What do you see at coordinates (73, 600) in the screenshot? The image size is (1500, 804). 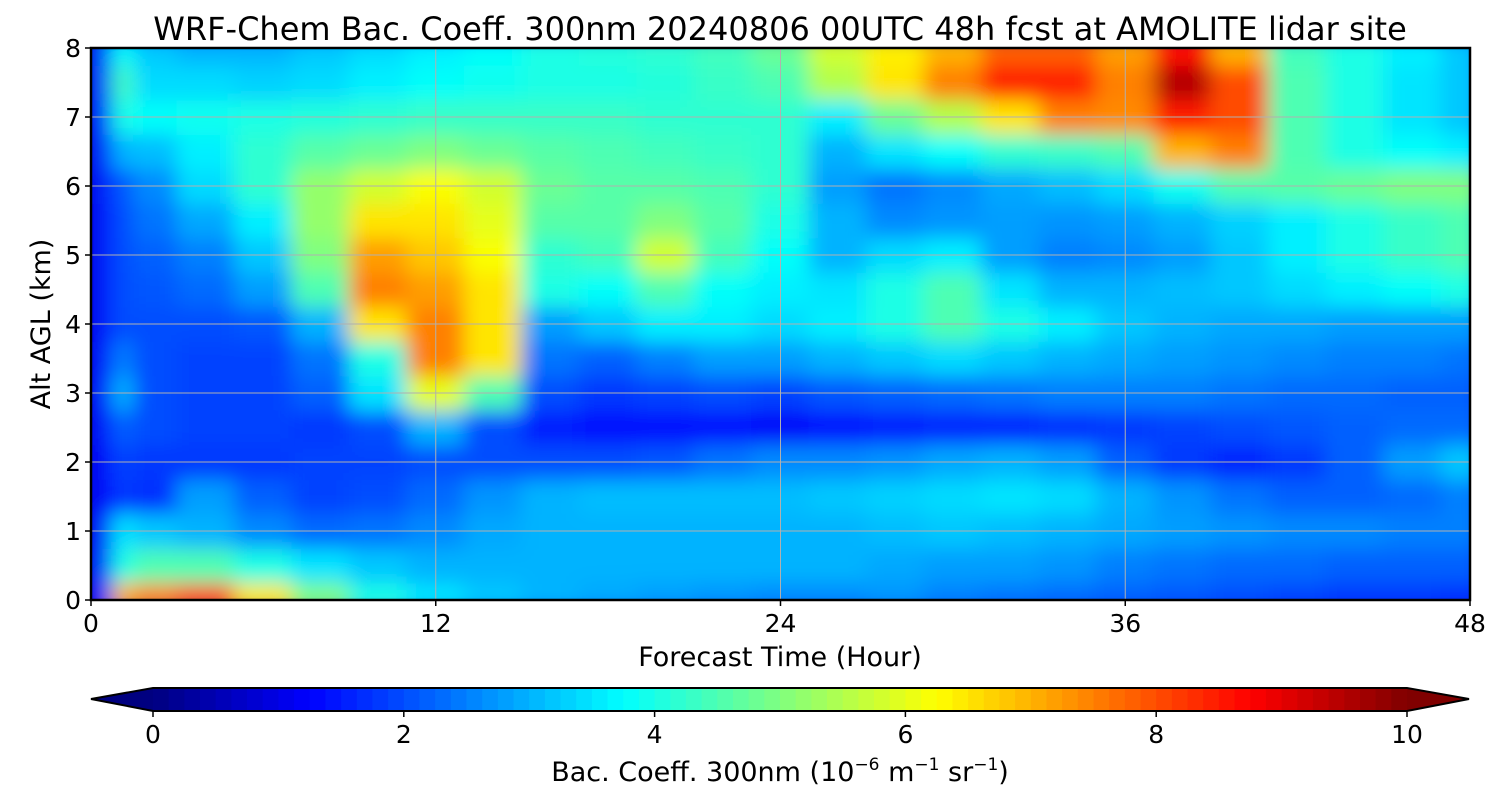 I see `y-tick-label: 0` at bounding box center [73, 600].